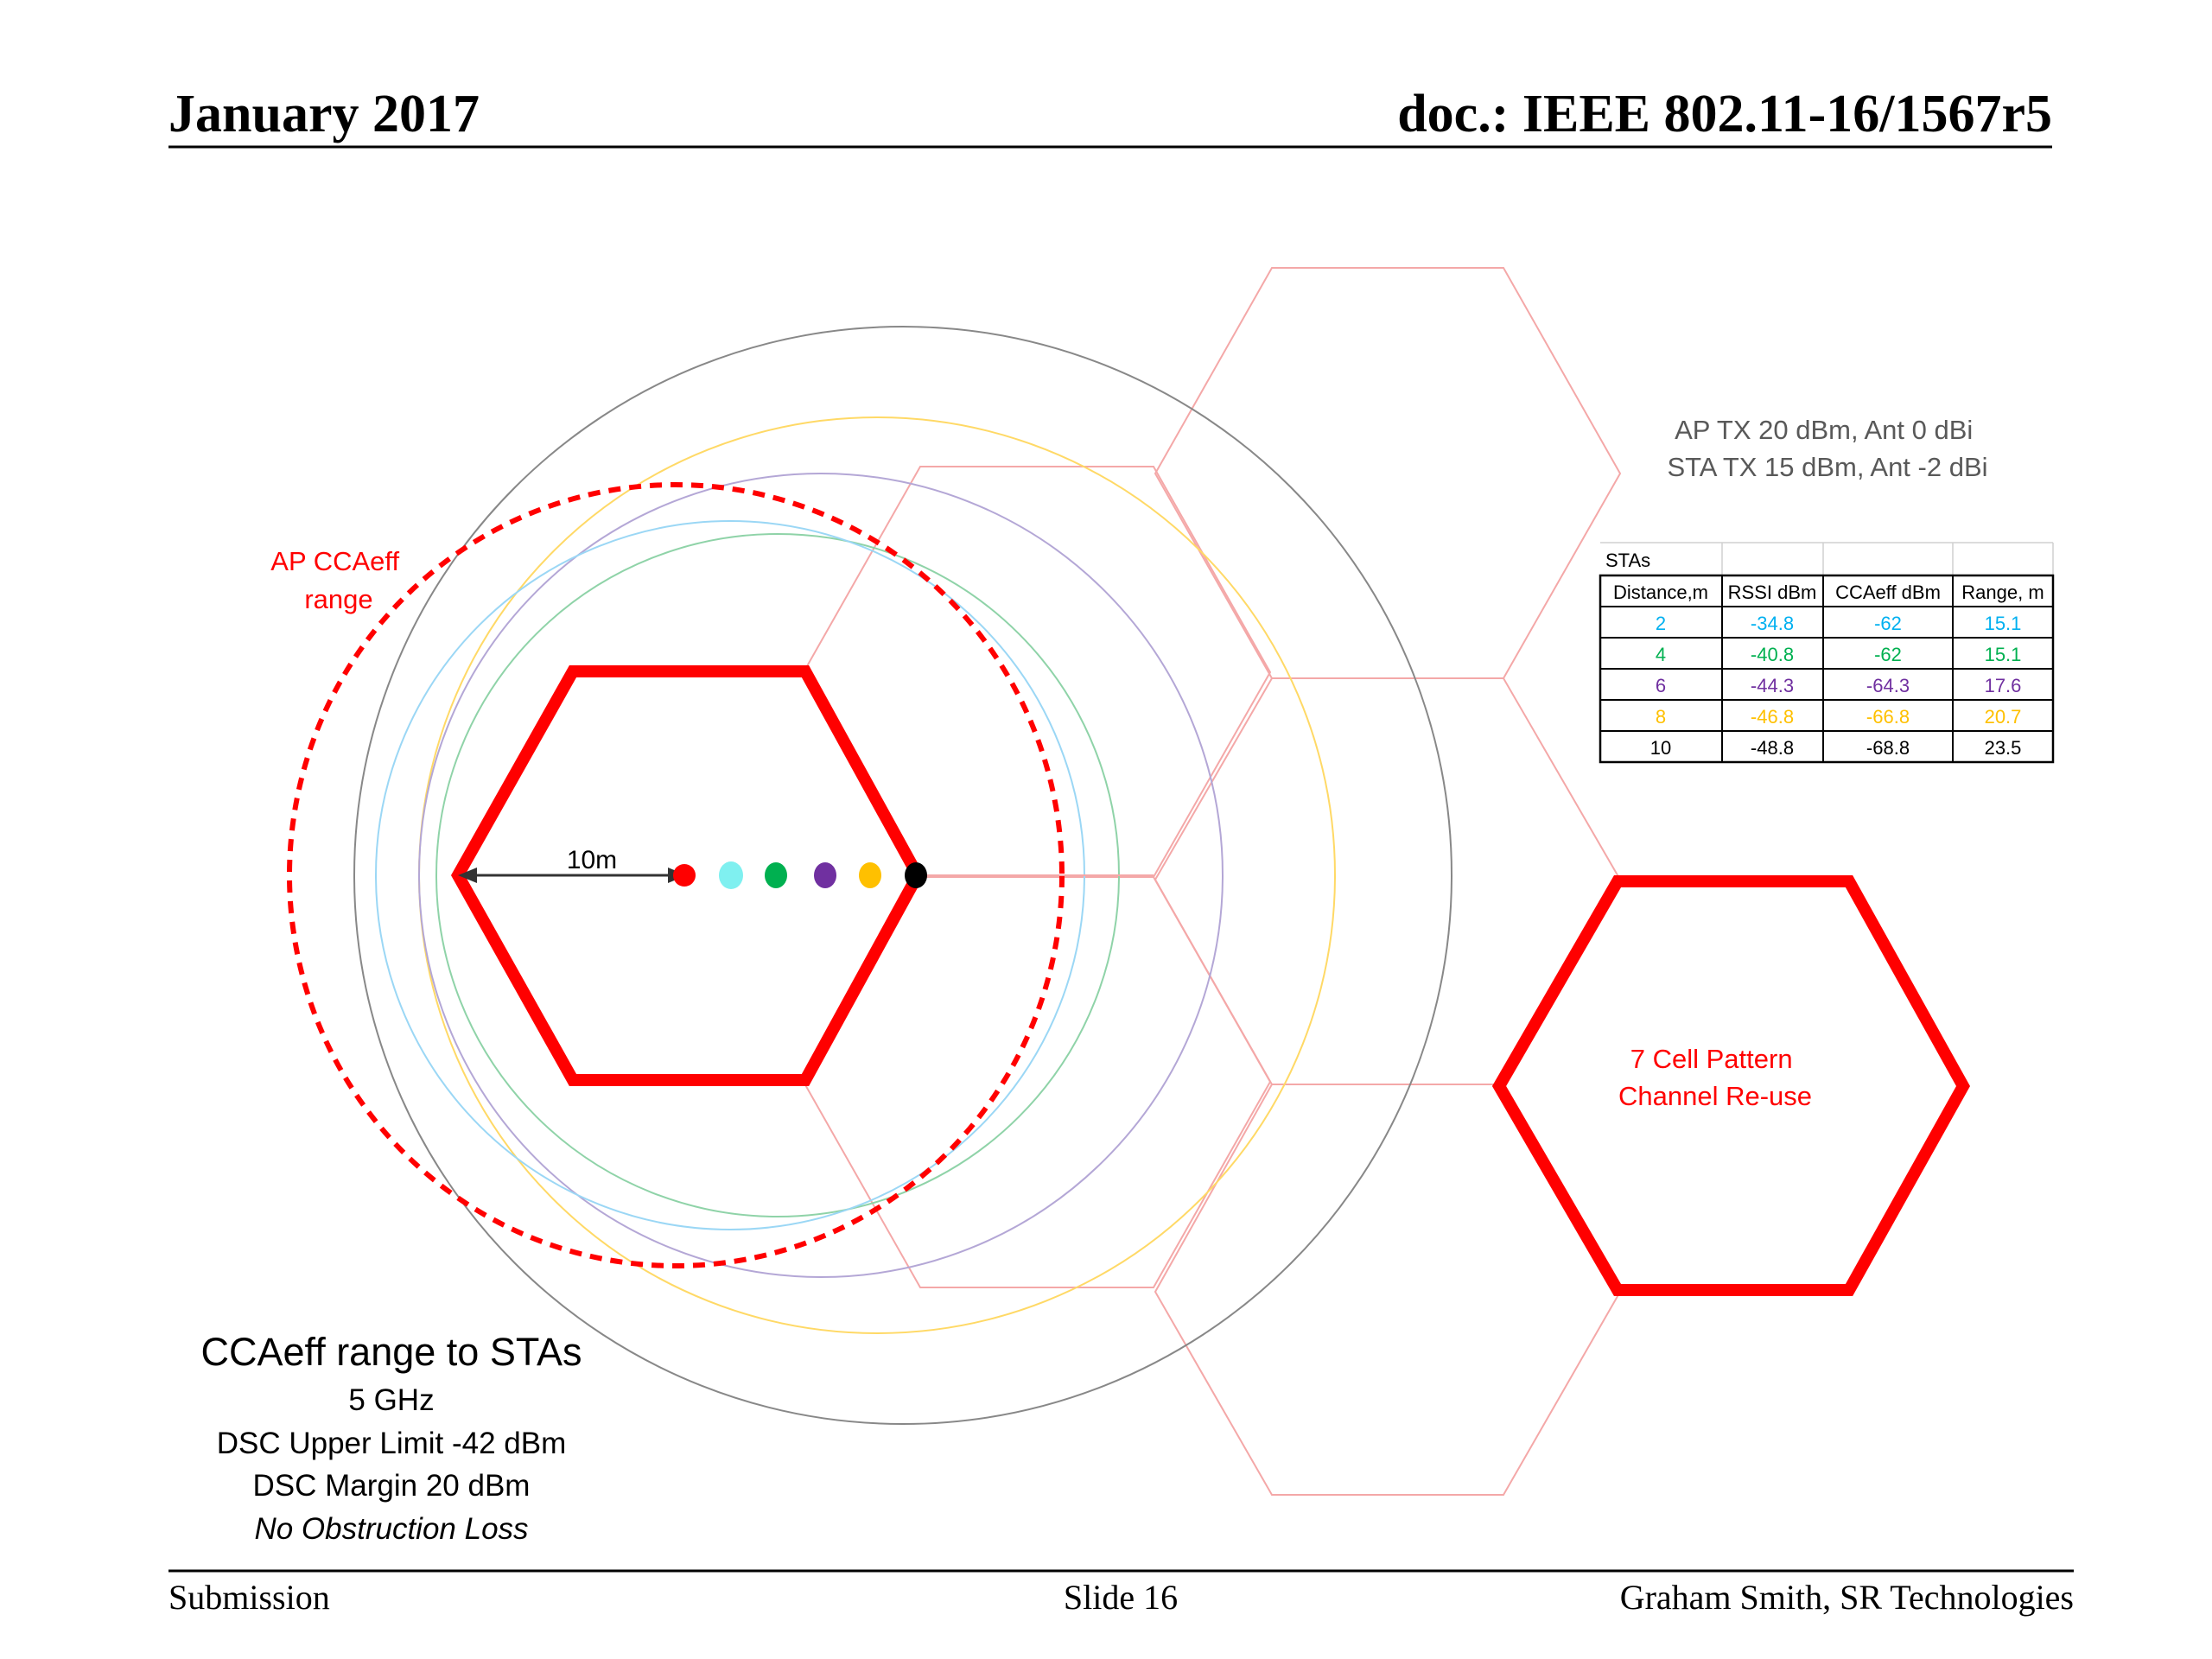  I want to click on header-date: January 2017, so click(324, 114).